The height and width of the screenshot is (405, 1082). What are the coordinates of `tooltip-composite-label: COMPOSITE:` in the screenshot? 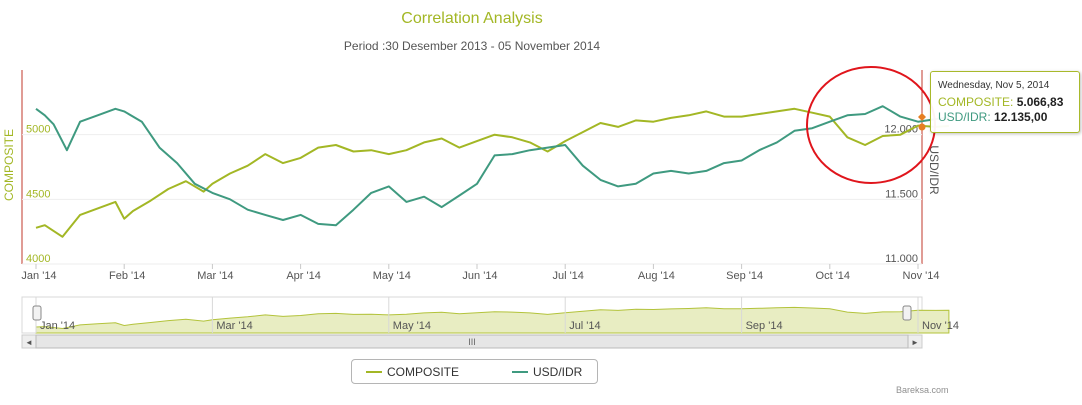 It's located at (976, 102).